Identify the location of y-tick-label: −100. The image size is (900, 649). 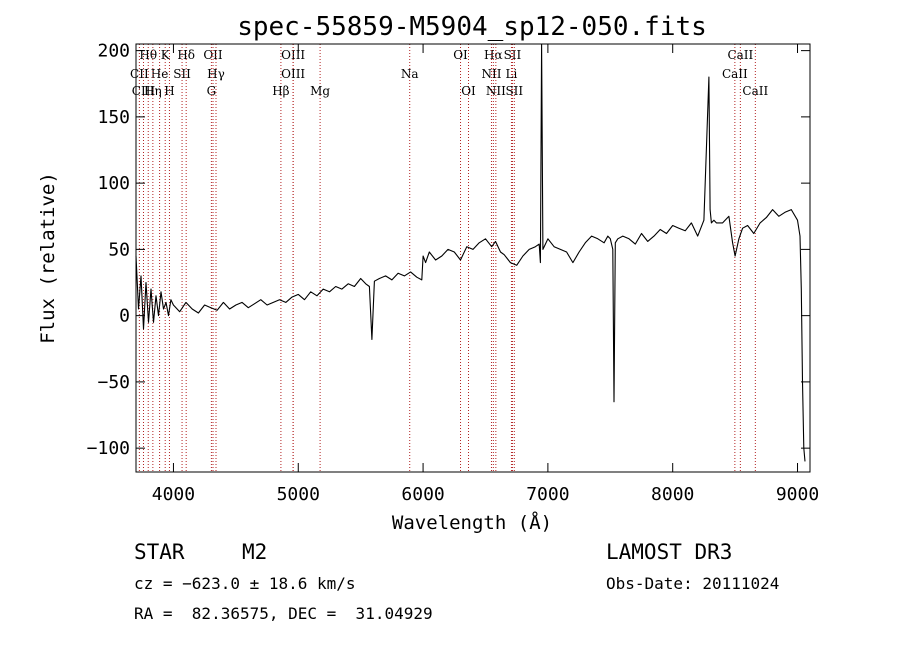
(108, 448).